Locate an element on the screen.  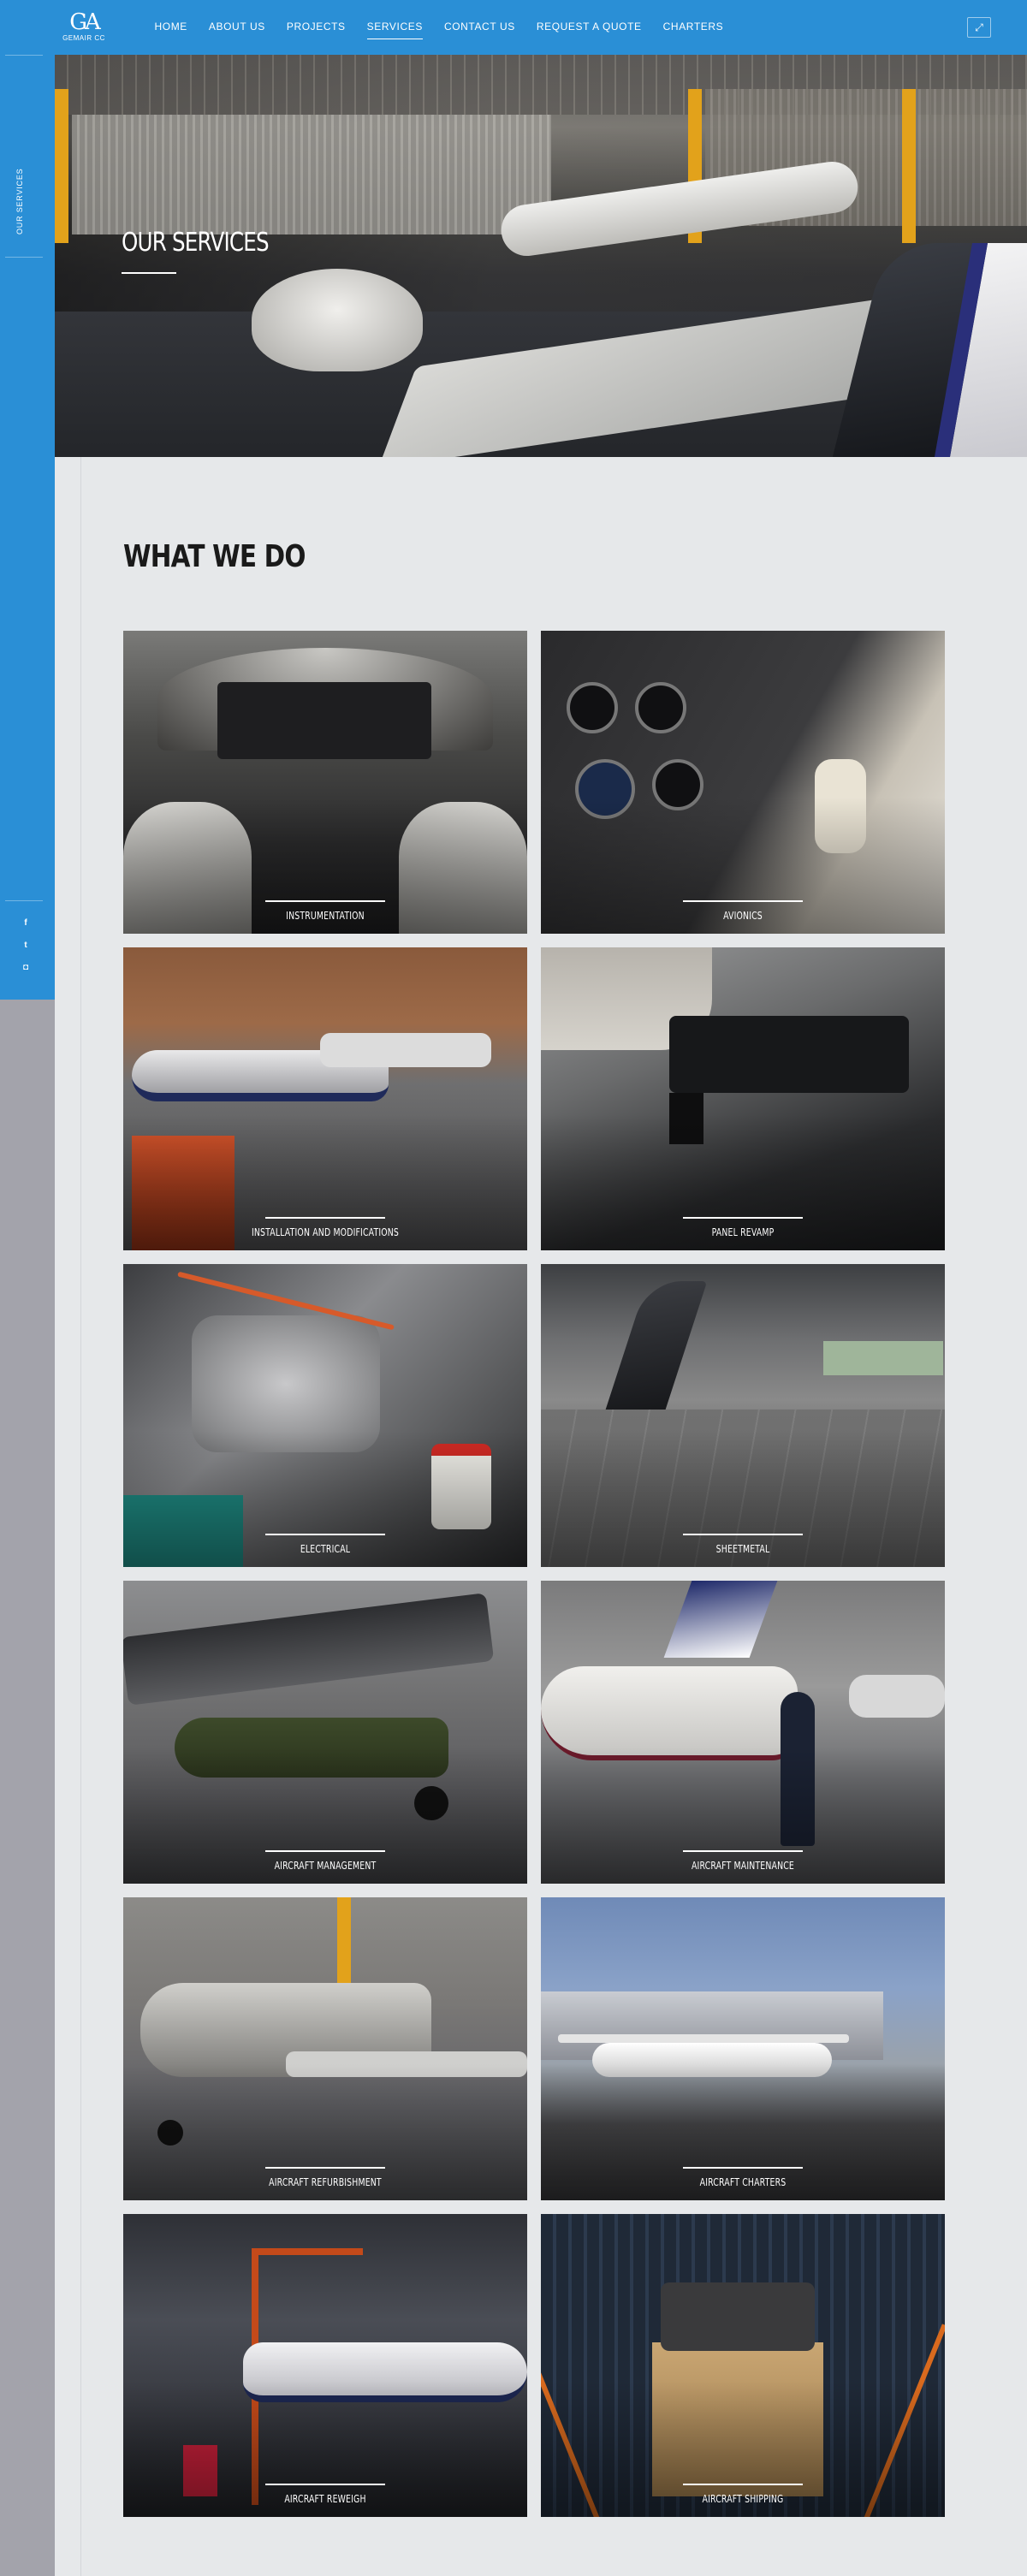
nav-services: SERVICES is located at coordinates (394, 29).